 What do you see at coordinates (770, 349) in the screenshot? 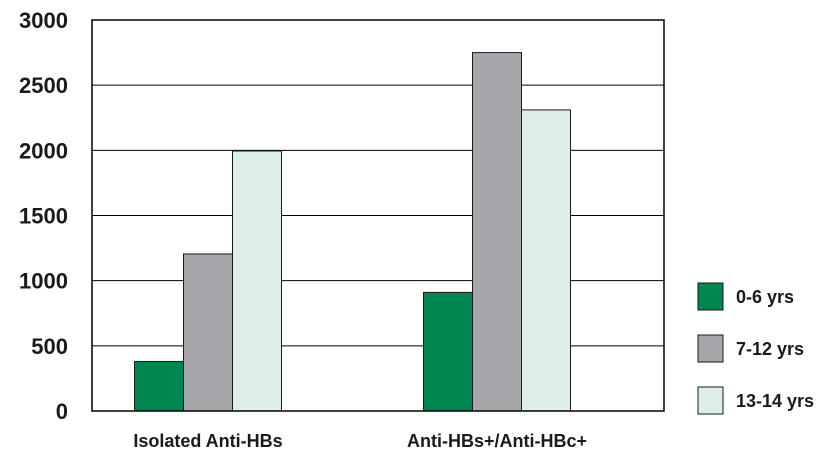
I see `legend-label: 7-12 yrs` at bounding box center [770, 349].